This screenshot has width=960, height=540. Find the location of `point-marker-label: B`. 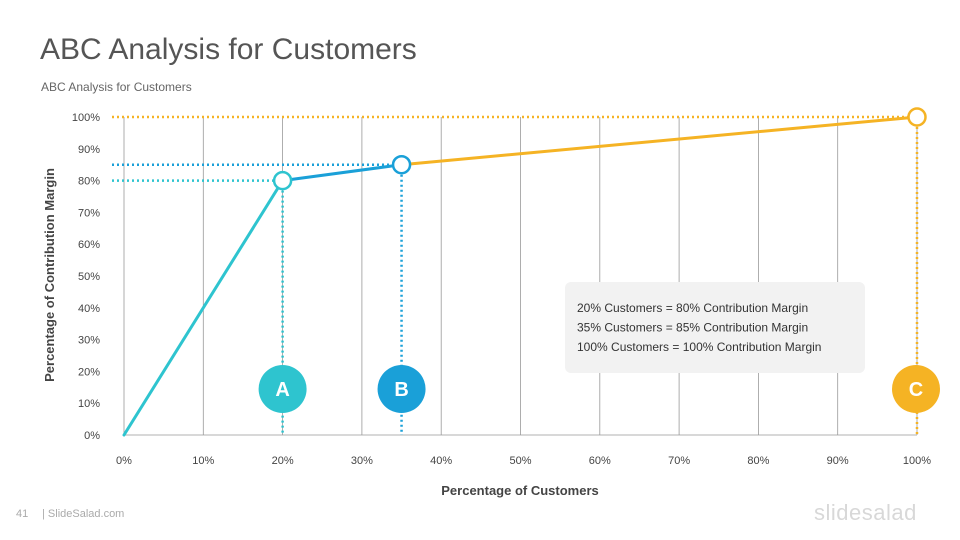

point-marker-label: B is located at coordinates (401, 390).